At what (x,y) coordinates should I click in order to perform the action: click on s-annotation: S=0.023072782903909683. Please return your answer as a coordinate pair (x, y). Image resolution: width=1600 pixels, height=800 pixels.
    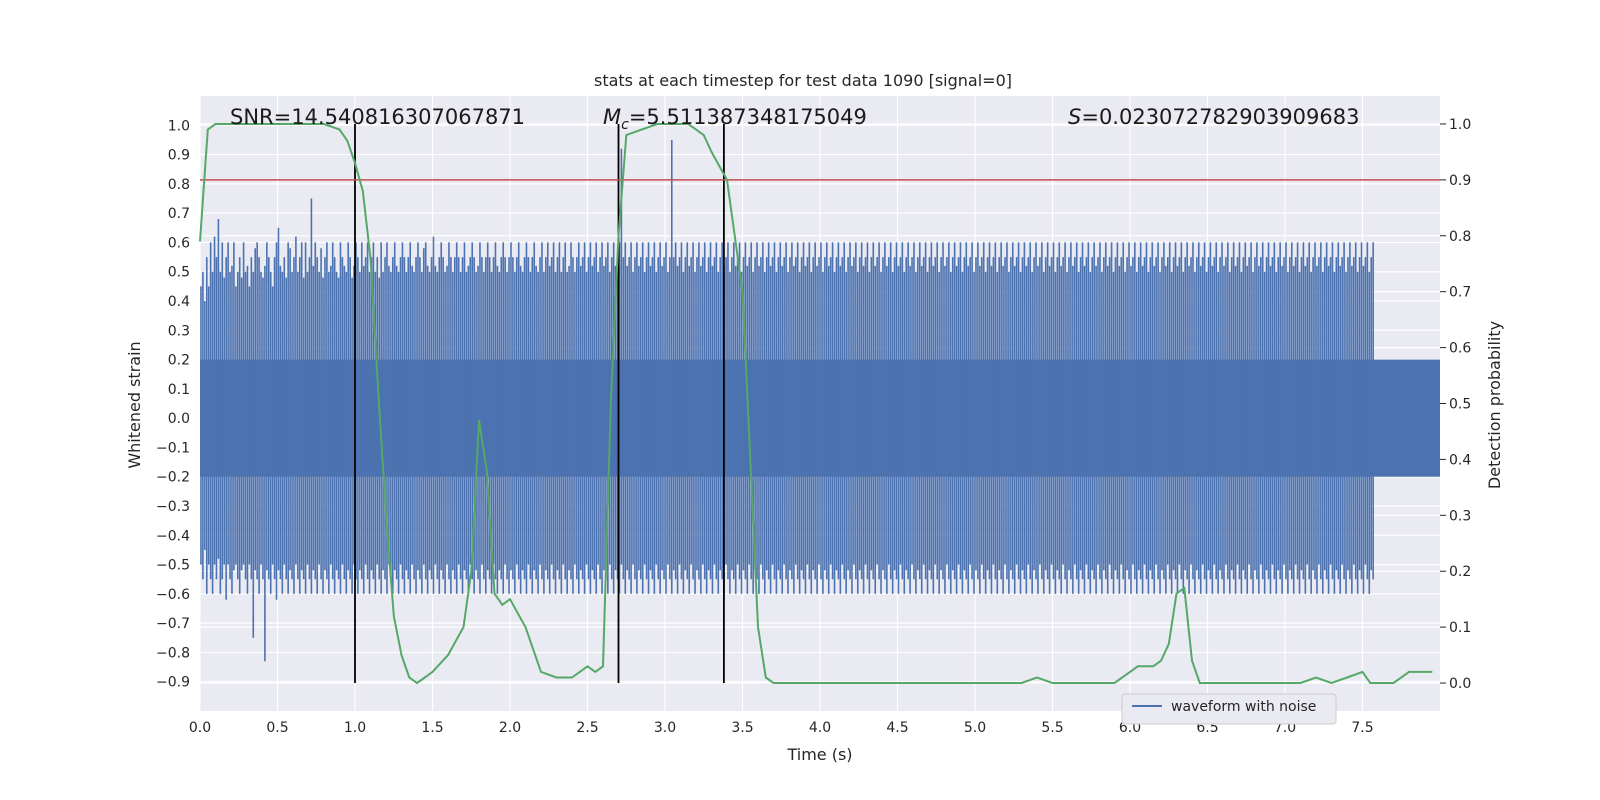
    Looking at the image, I should click on (1213, 117).